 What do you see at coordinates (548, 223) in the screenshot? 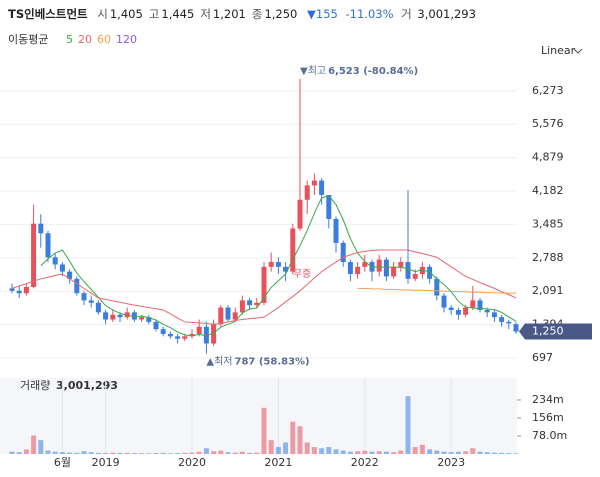
I see `y-tick-label: 3,485` at bounding box center [548, 223].